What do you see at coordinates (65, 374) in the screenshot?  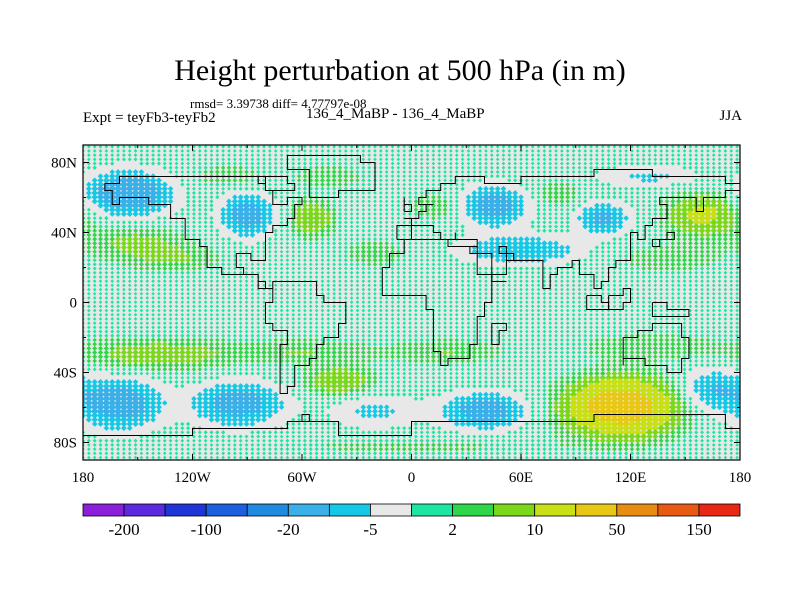 I see `lat-tick-label: 40S` at bounding box center [65, 374].